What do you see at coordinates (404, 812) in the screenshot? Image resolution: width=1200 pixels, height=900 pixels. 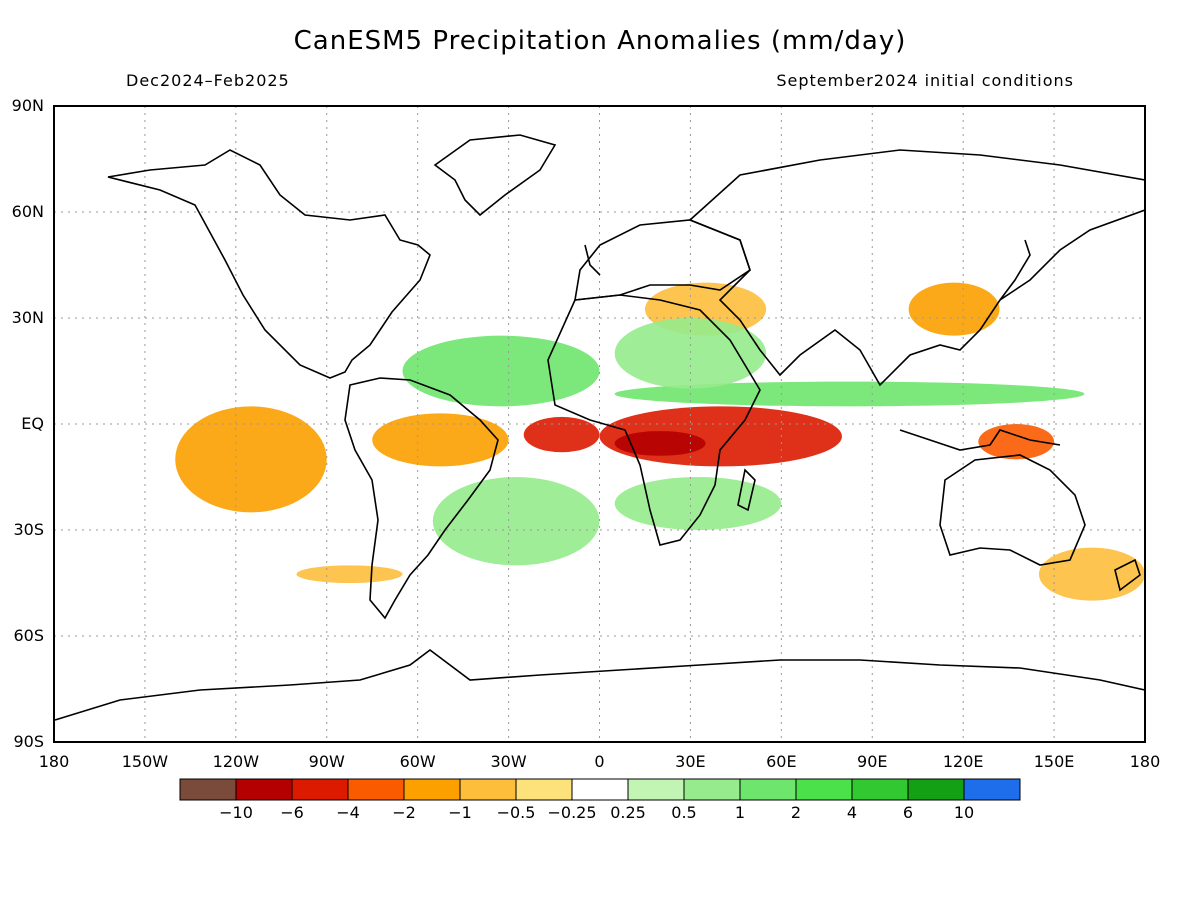 I see `colorbar-tick-label: −2` at bounding box center [404, 812].